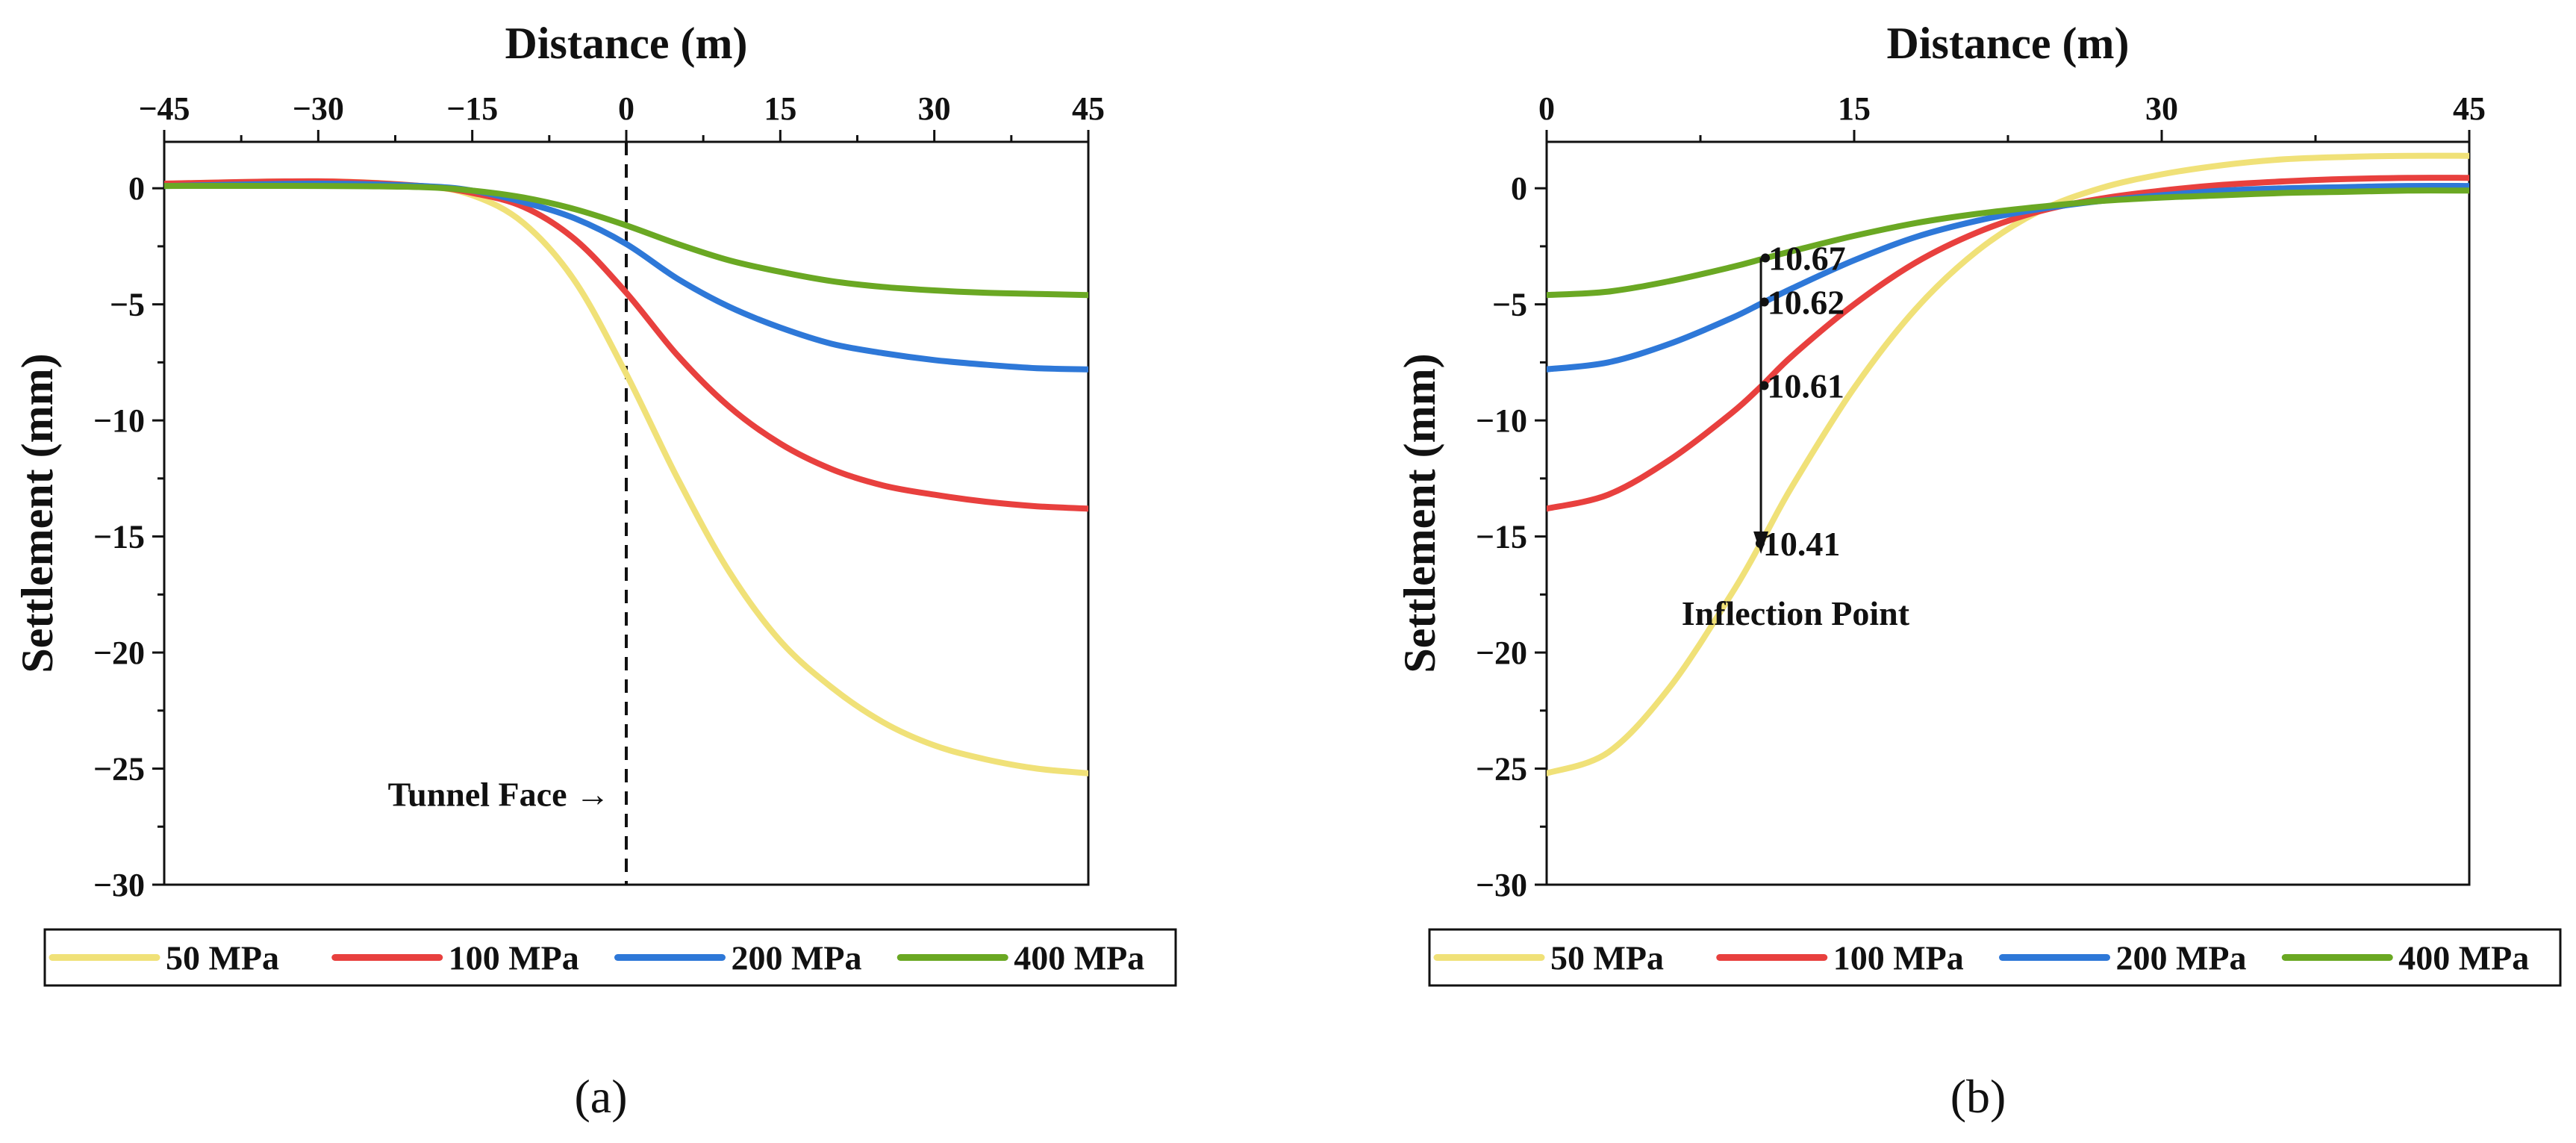  What do you see at coordinates (1796, 613) in the screenshot?
I see `inflection-point-title: Inflection Point` at bounding box center [1796, 613].